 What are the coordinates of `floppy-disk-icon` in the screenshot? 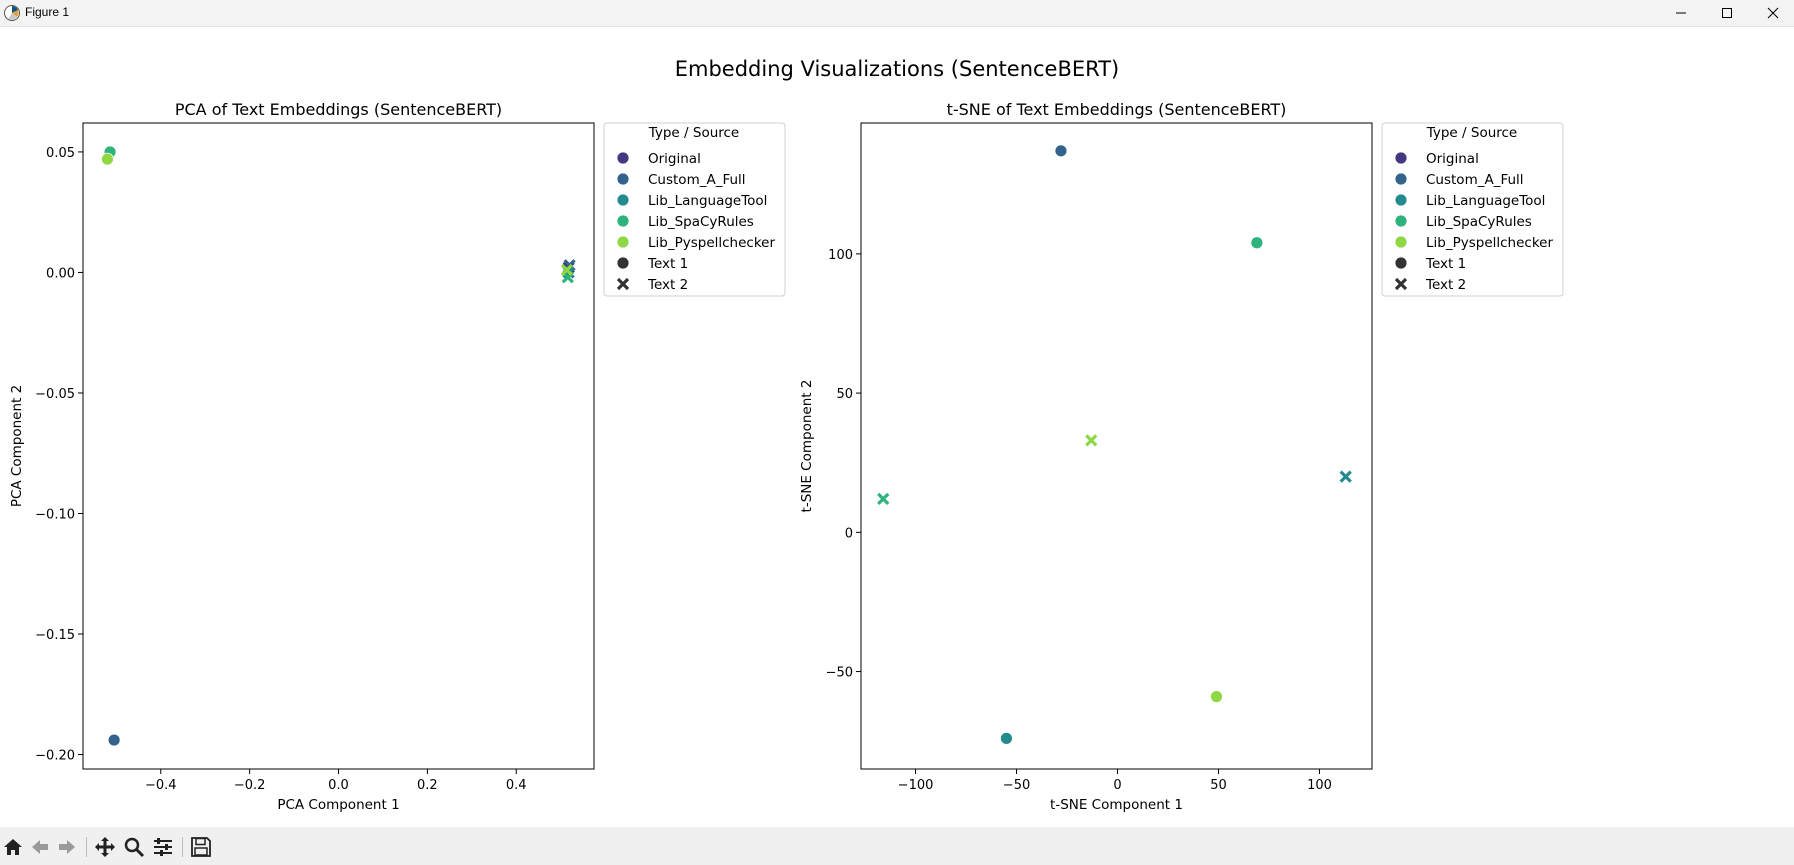 It's located at (201, 847).